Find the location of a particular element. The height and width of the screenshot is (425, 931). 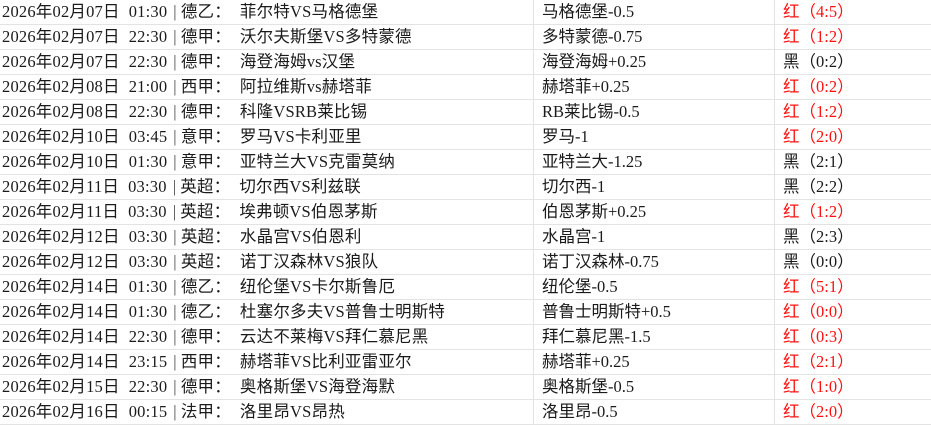

match-teams: 埃弗顿VS伯恩茅斯 is located at coordinates (303, 211).